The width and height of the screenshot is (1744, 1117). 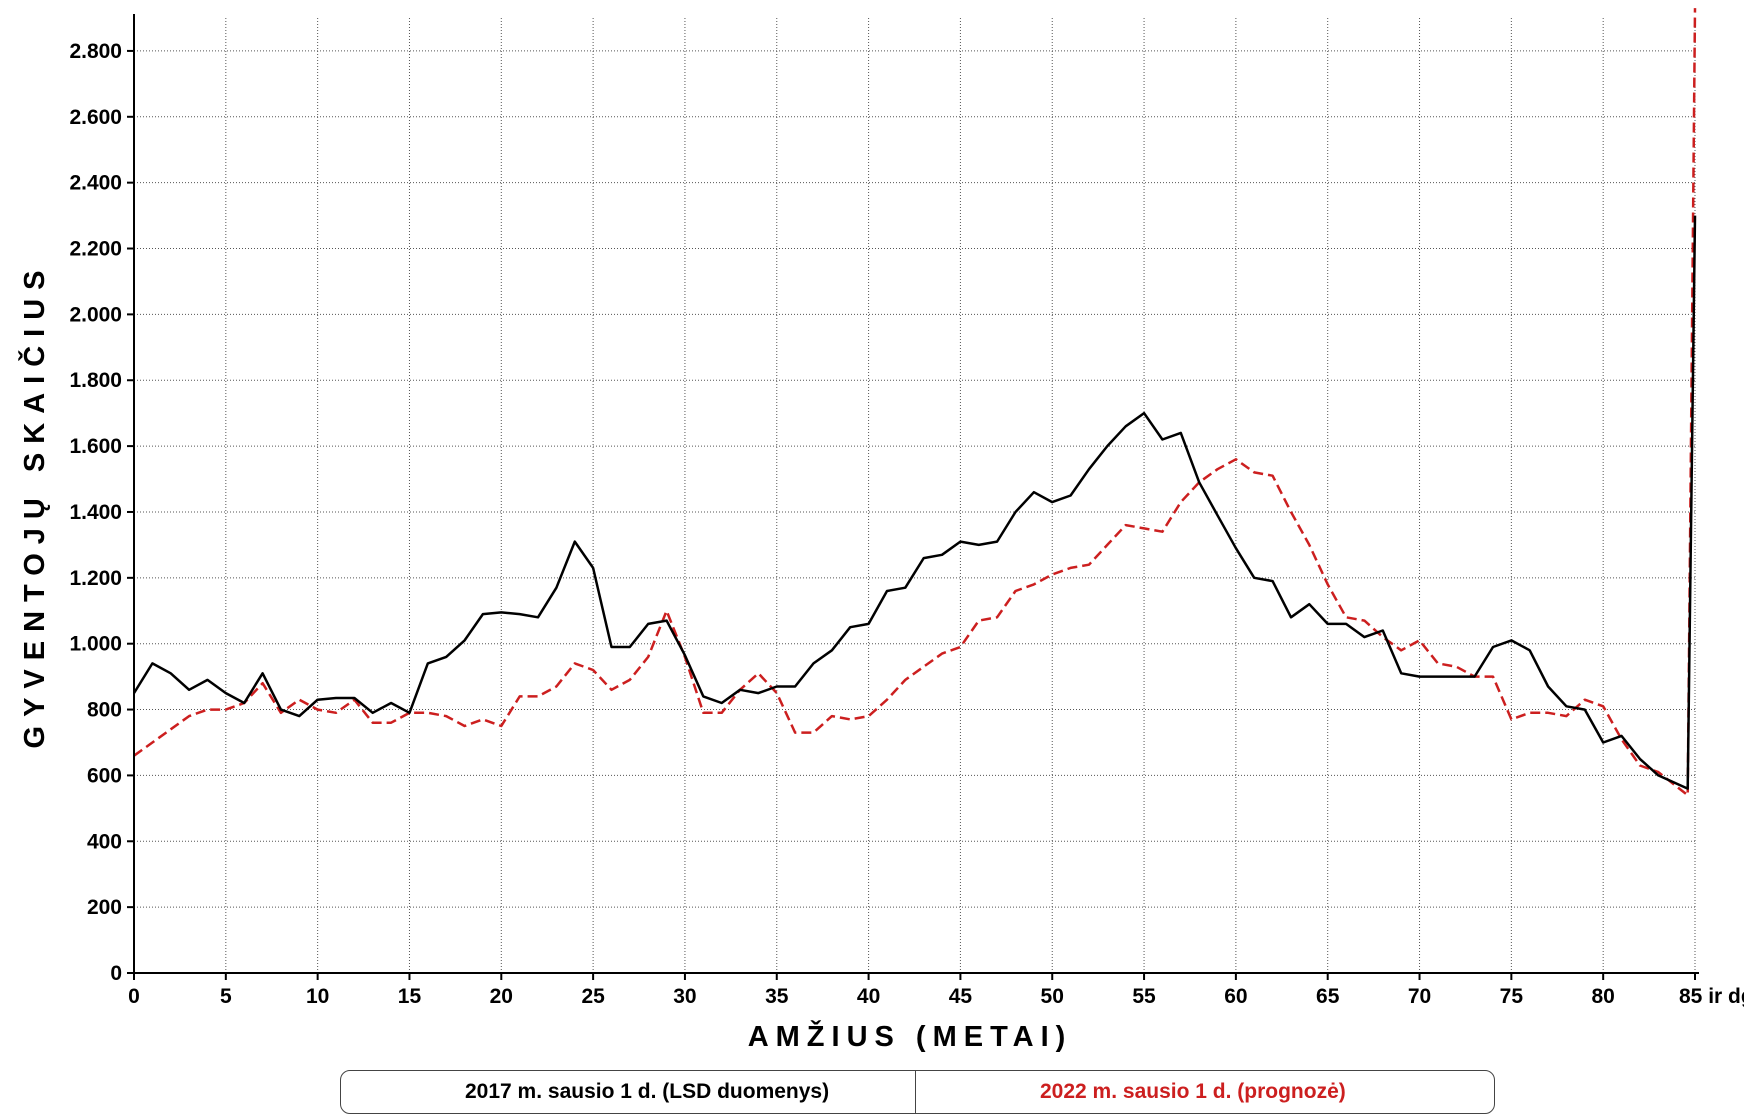 What do you see at coordinates (226, 996) in the screenshot?
I see `x-tick-label: 5` at bounding box center [226, 996].